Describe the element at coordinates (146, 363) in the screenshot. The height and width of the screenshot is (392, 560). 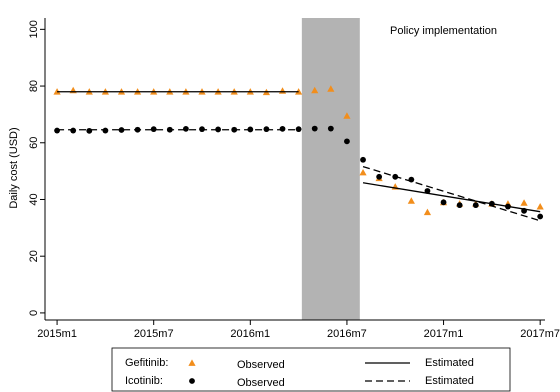
I see `legend-group-label: Gefitinib:` at that location.